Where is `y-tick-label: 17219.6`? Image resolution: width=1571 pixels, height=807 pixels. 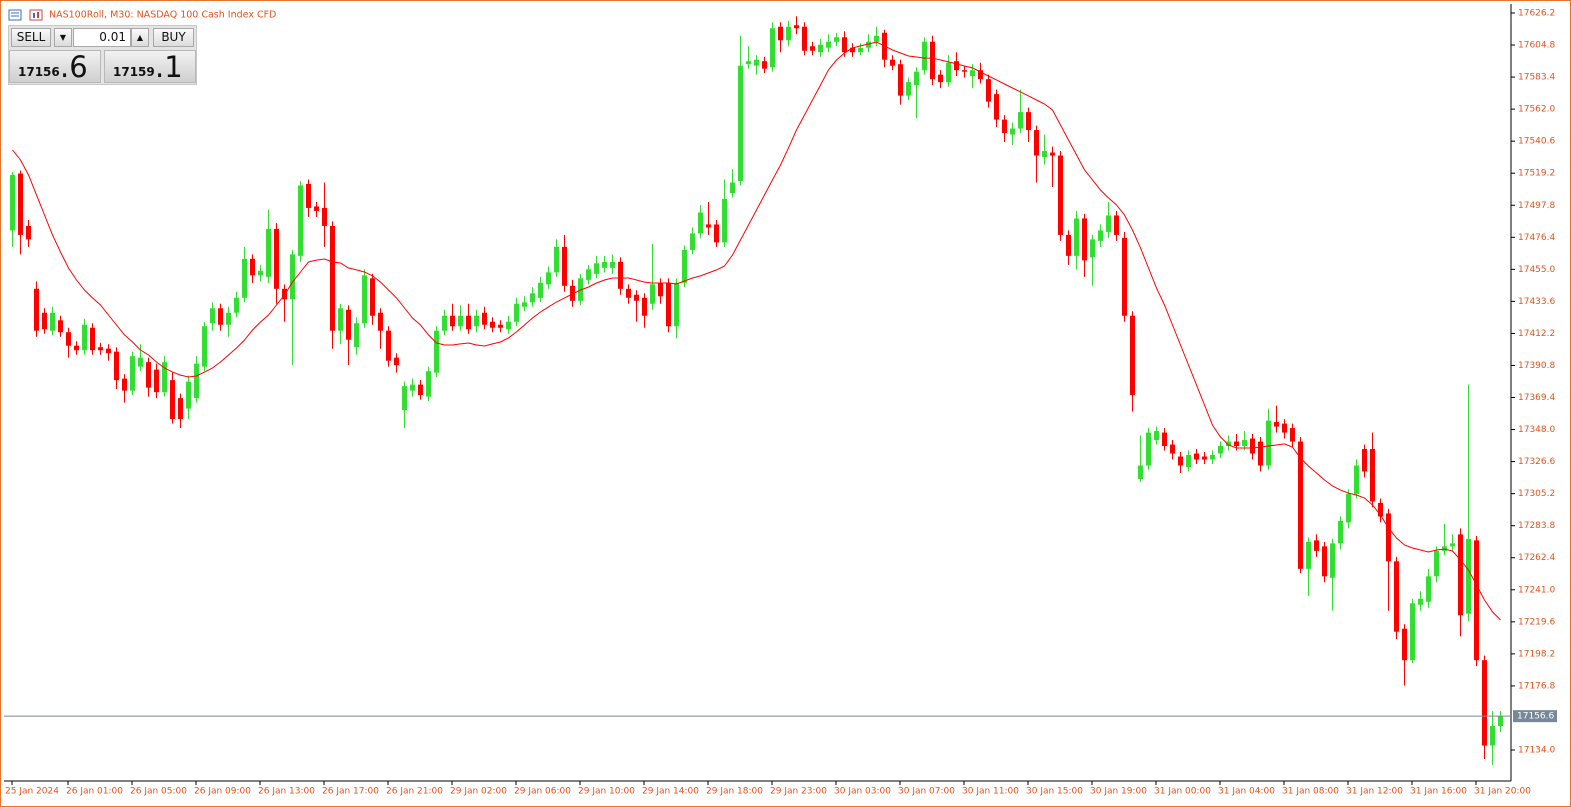
y-tick-label: 17219.6 is located at coordinates (1536, 622).